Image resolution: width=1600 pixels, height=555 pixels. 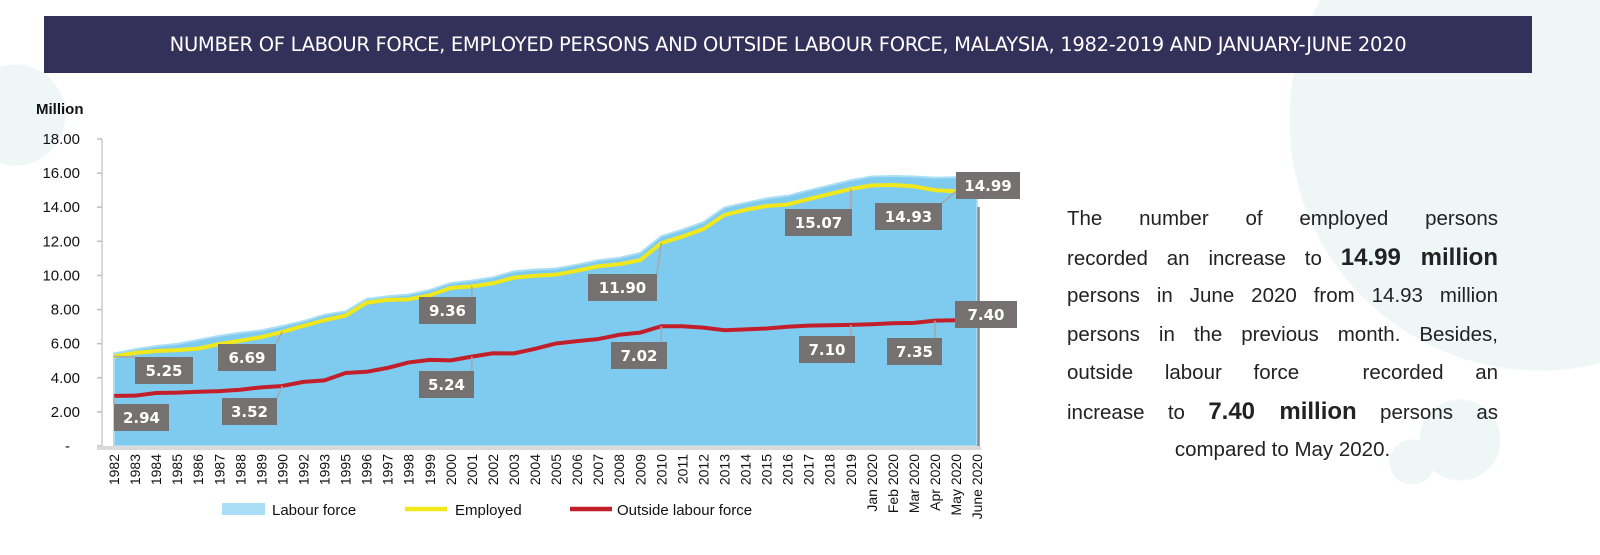 What do you see at coordinates (367, 469) in the screenshot?
I see `x-tick-label: 1996` at bounding box center [367, 469].